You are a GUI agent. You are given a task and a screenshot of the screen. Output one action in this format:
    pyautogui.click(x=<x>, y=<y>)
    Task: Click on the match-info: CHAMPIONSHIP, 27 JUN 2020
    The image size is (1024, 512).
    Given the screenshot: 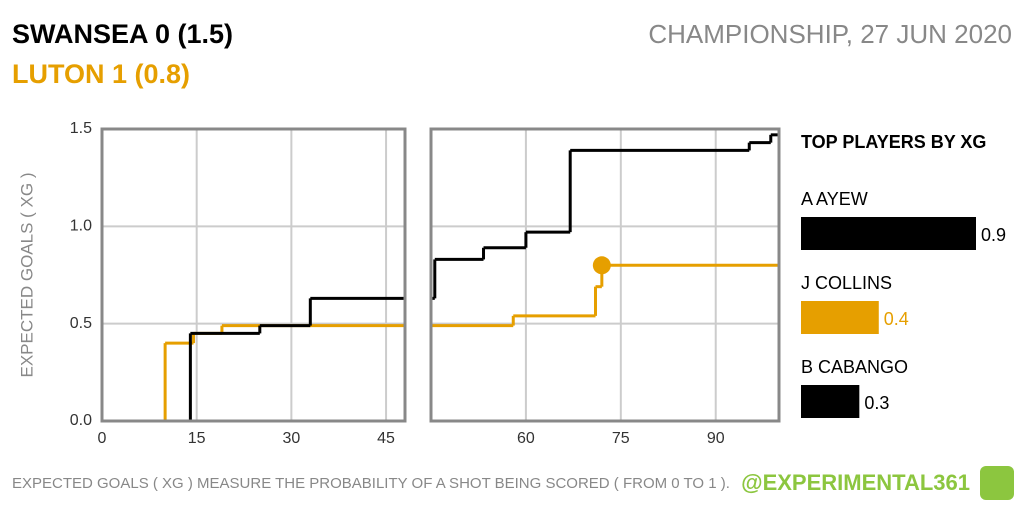 What is the action you would take?
    pyautogui.click(x=830, y=34)
    